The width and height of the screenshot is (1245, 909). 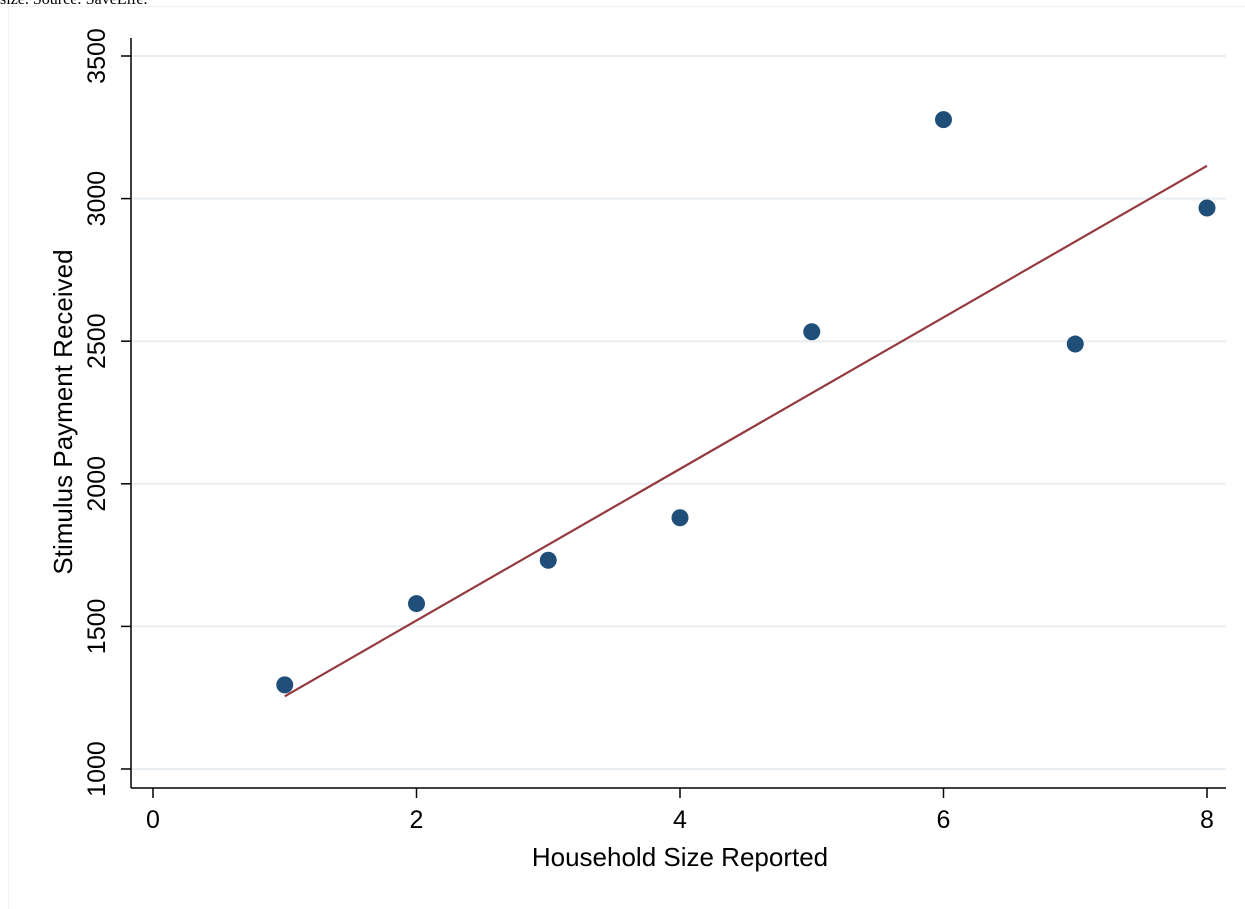 I want to click on y-tick-label: 1000, so click(x=97, y=769).